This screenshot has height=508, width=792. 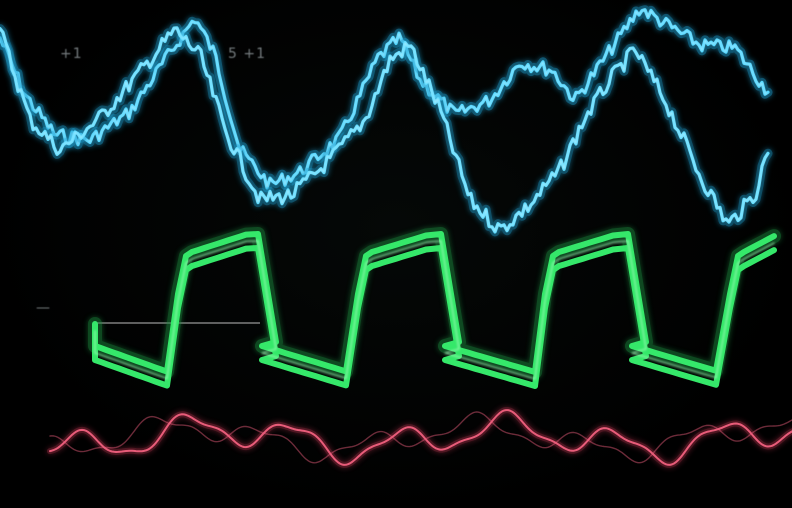 I want to click on channel-label-left: +1, so click(x=71, y=54).